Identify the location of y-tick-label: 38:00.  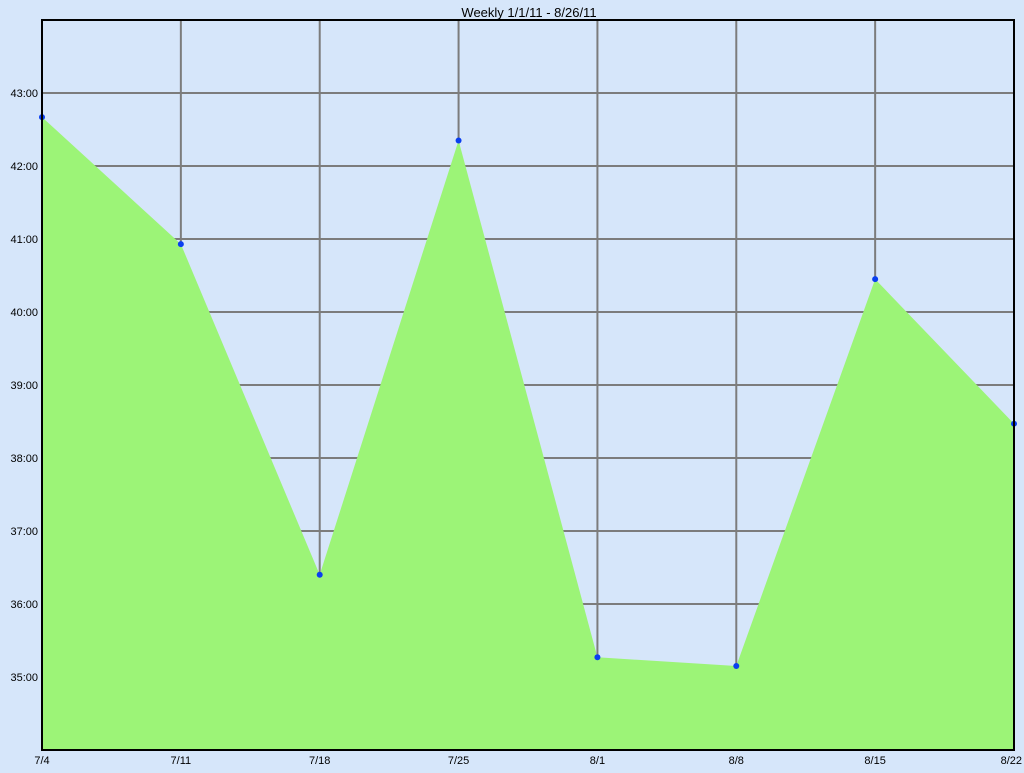
(24, 459).